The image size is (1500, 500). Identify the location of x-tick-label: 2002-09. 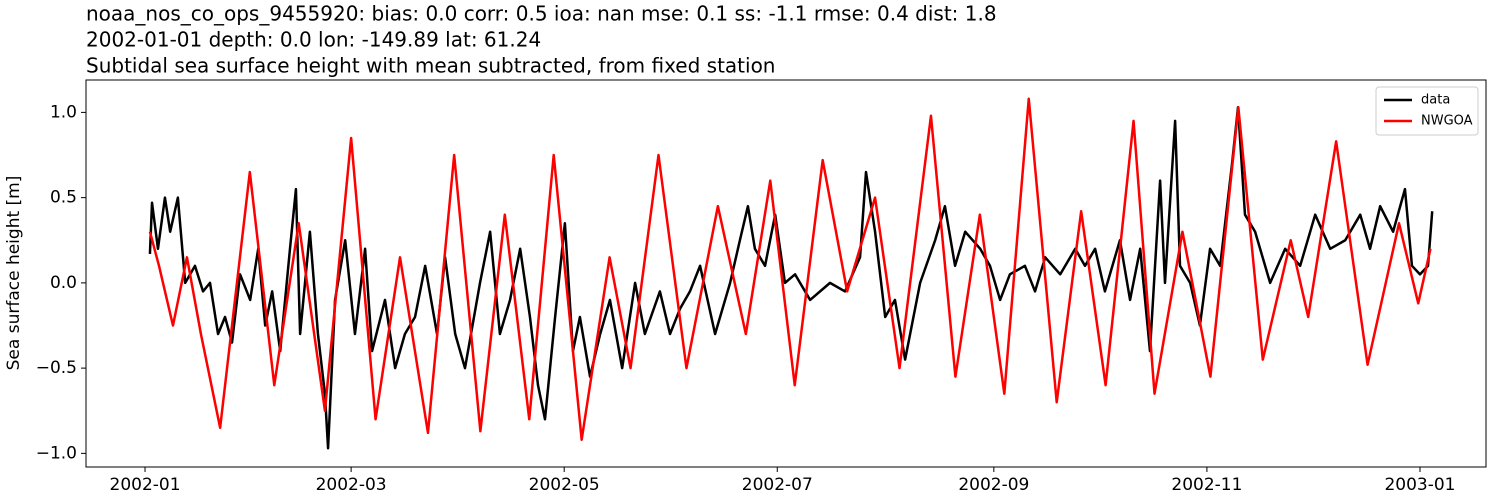
(993, 485).